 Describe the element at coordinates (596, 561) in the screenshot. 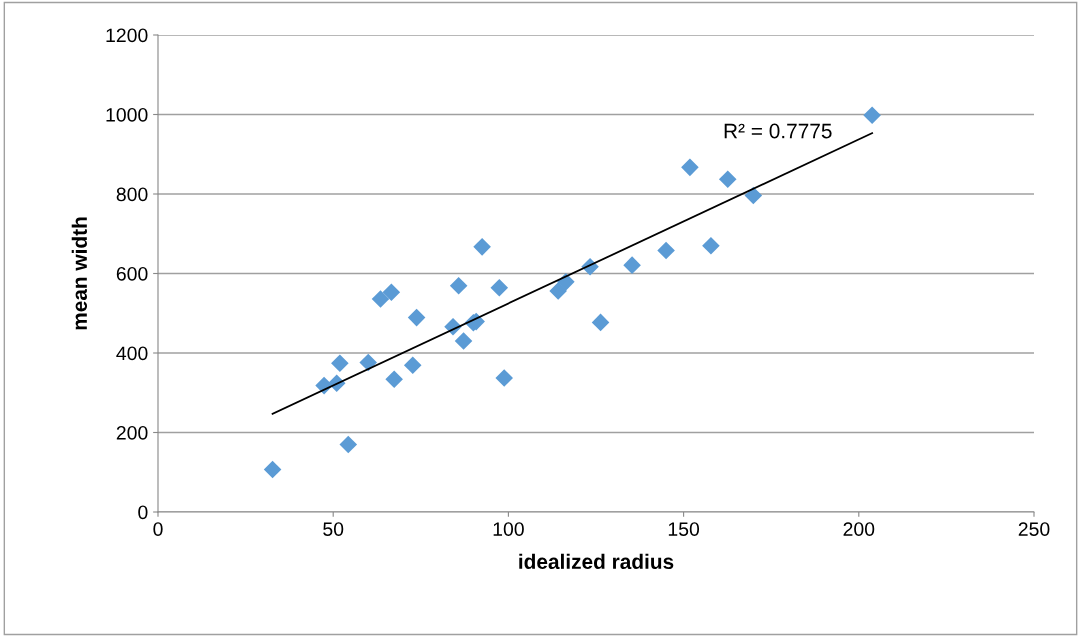

I see `x-axis-title: idealized radius` at that location.